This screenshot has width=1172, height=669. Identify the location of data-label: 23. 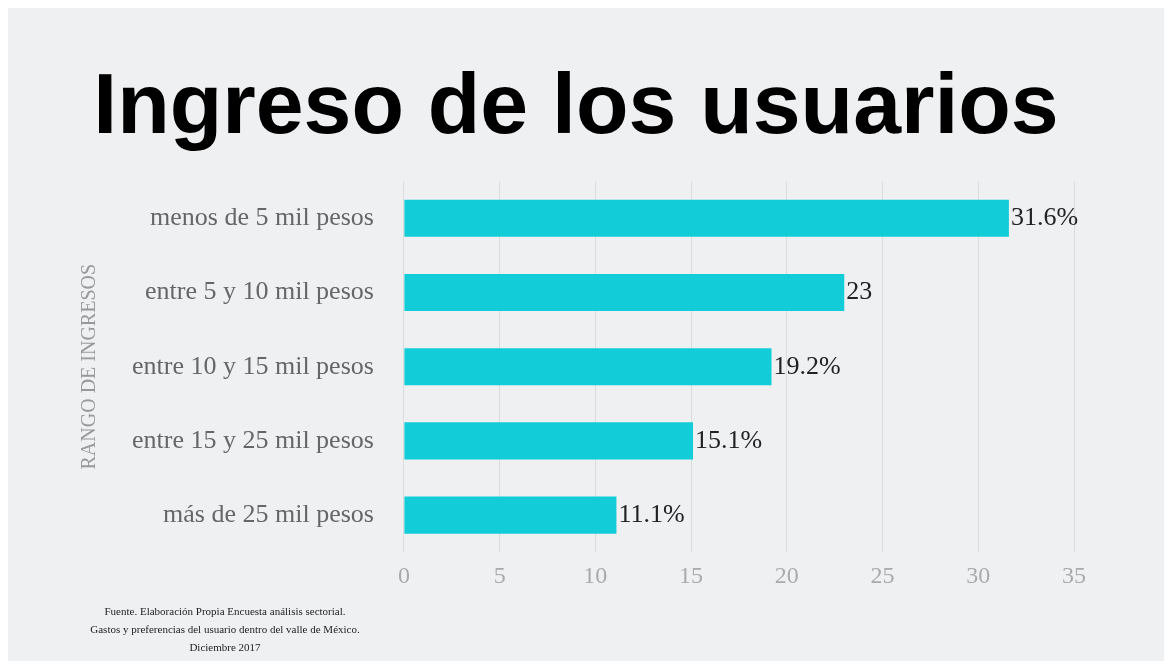
(859, 291).